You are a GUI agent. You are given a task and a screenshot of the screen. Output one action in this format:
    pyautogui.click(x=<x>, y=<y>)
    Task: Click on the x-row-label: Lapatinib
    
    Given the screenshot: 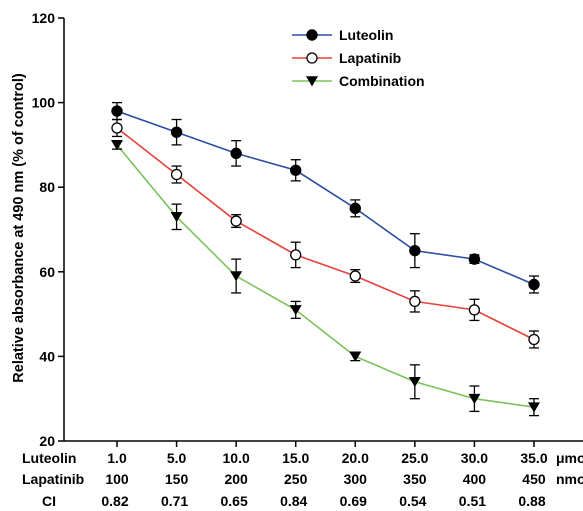 What is the action you would take?
    pyautogui.click(x=53, y=479)
    